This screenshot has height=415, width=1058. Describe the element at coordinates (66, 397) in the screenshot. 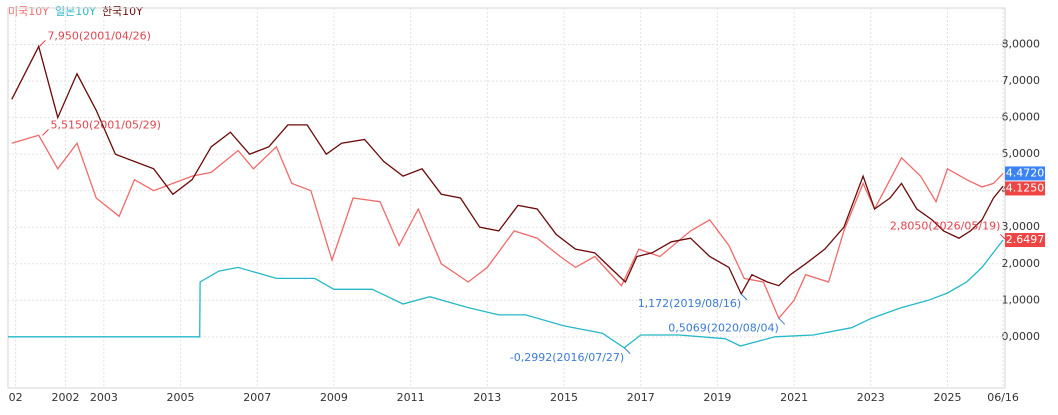

I see `x-tick-label: 2002` at that location.